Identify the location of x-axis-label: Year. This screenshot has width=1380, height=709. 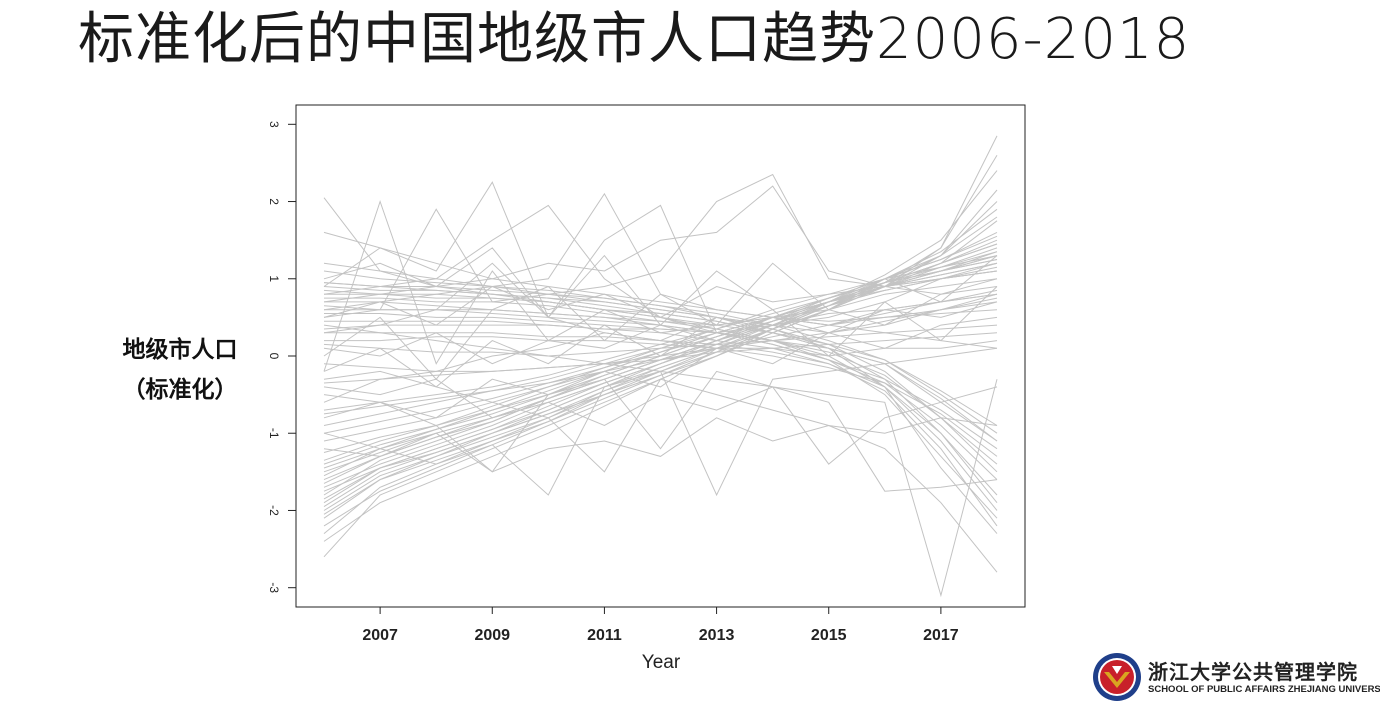
(661, 662).